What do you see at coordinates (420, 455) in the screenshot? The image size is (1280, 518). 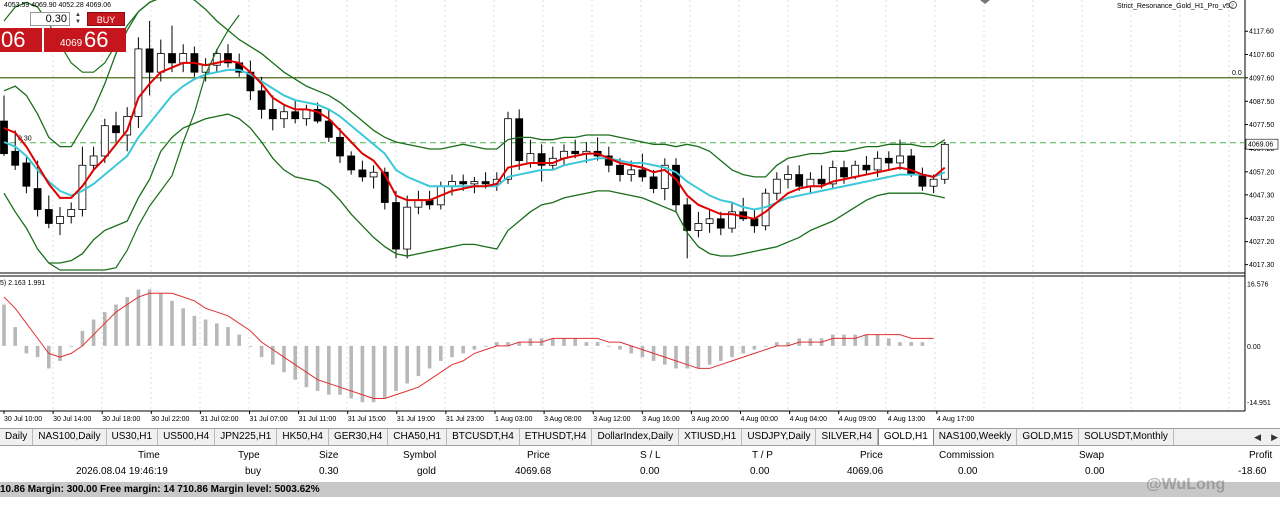 I see `col-symbol: Symbol` at bounding box center [420, 455].